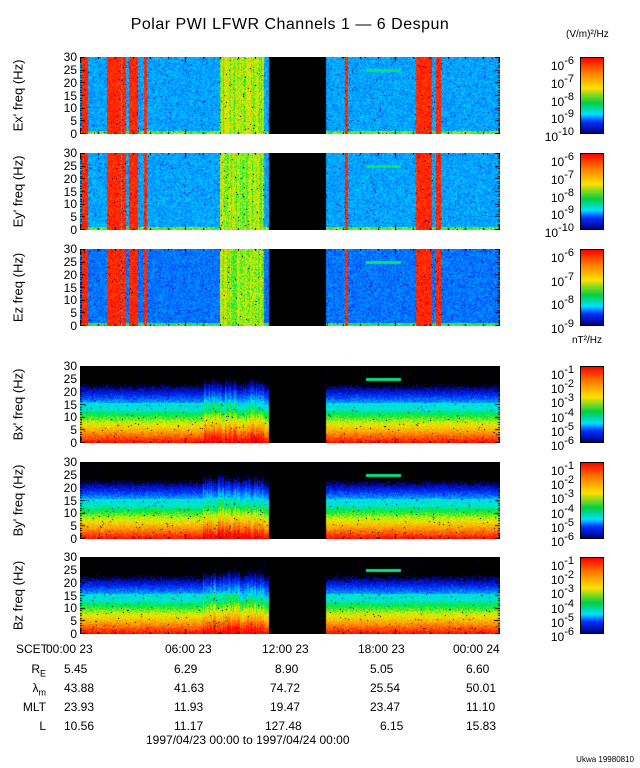  What do you see at coordinates (476, 649) in the screenshot?
I see `x-tick-label: 00:00 24` at bounding box center [476, 649].